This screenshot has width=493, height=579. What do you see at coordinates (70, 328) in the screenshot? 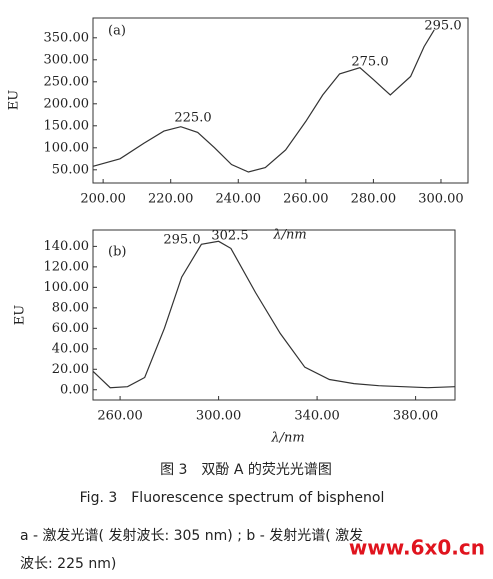
I see `y-tick-label: 60.00` at bounding box center [70, 328].